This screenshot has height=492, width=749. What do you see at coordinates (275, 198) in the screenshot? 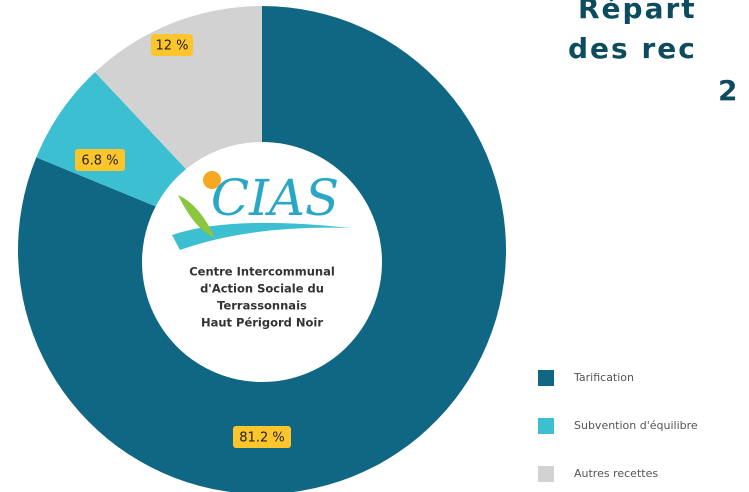
I see `logo-mark: CIAS` at bounding box center [275, 198].